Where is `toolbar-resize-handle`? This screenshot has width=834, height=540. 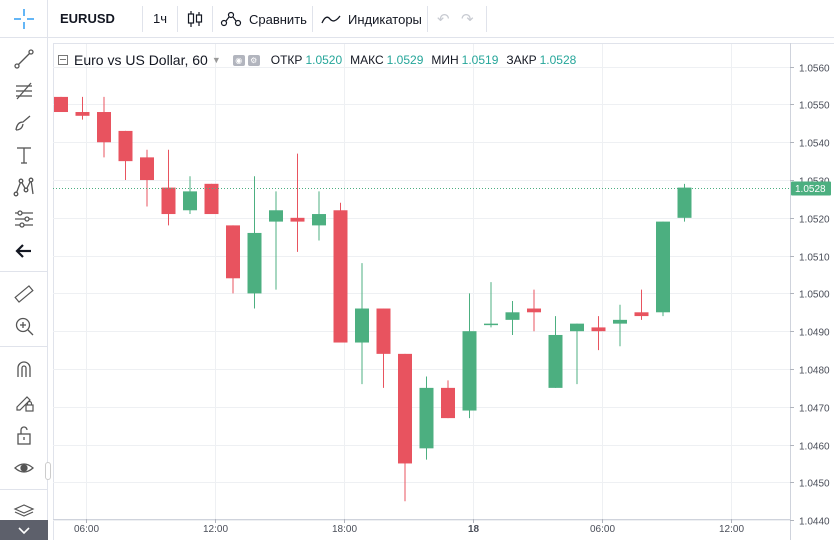
toolbar-resize-handle is located at coordinates (48, 471).